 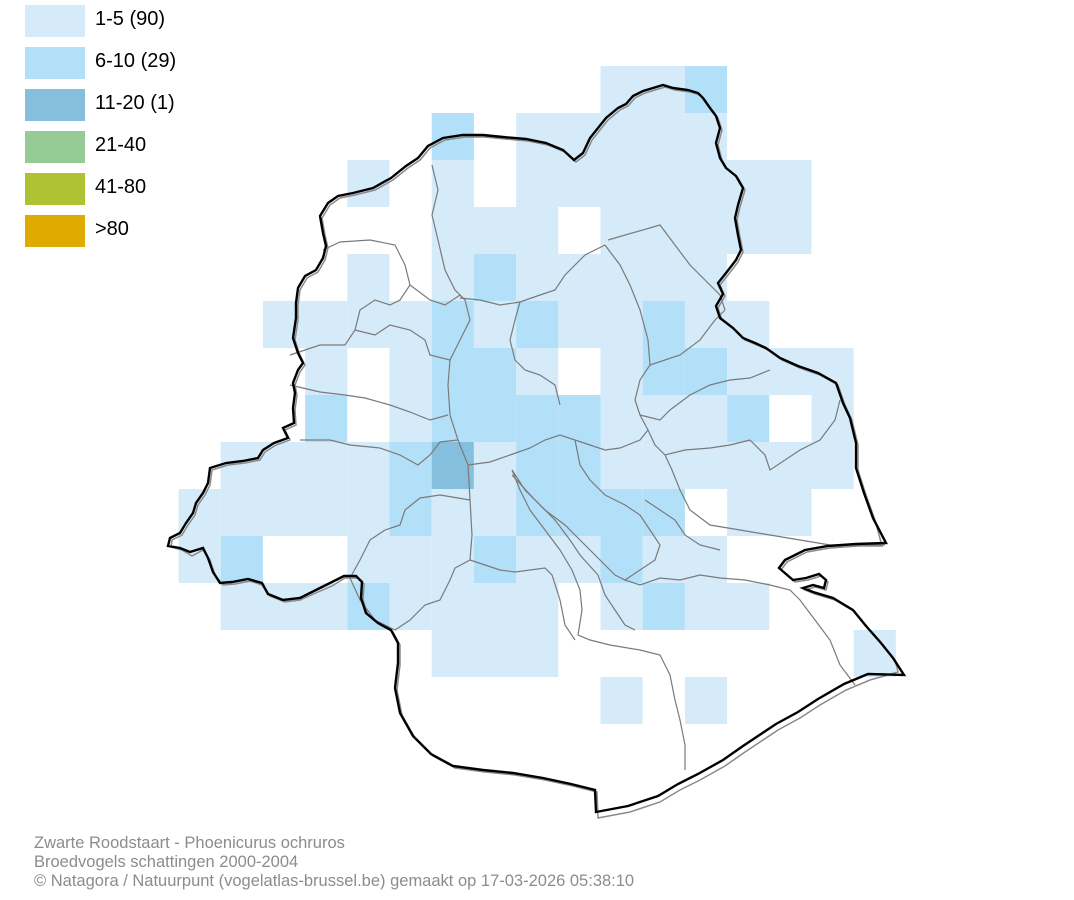 I want to click on legend-item-1-5: 1-5 (90), so click(x=155, y=21).